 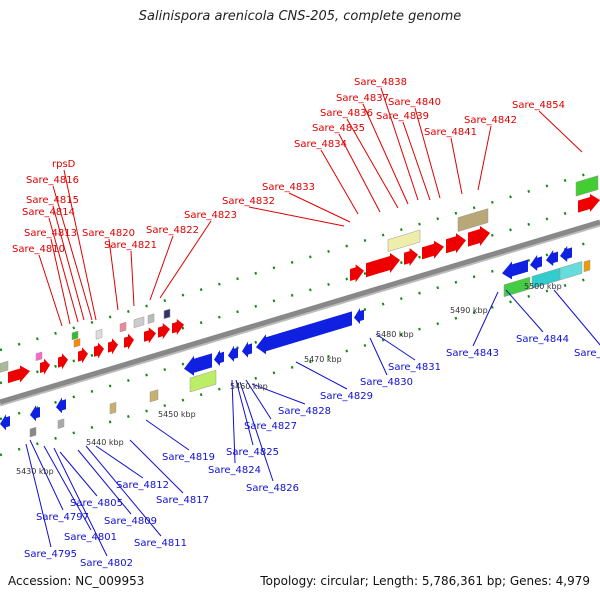 I want to click on scale-label: 5490 kbp, so click(x=469, y=310).